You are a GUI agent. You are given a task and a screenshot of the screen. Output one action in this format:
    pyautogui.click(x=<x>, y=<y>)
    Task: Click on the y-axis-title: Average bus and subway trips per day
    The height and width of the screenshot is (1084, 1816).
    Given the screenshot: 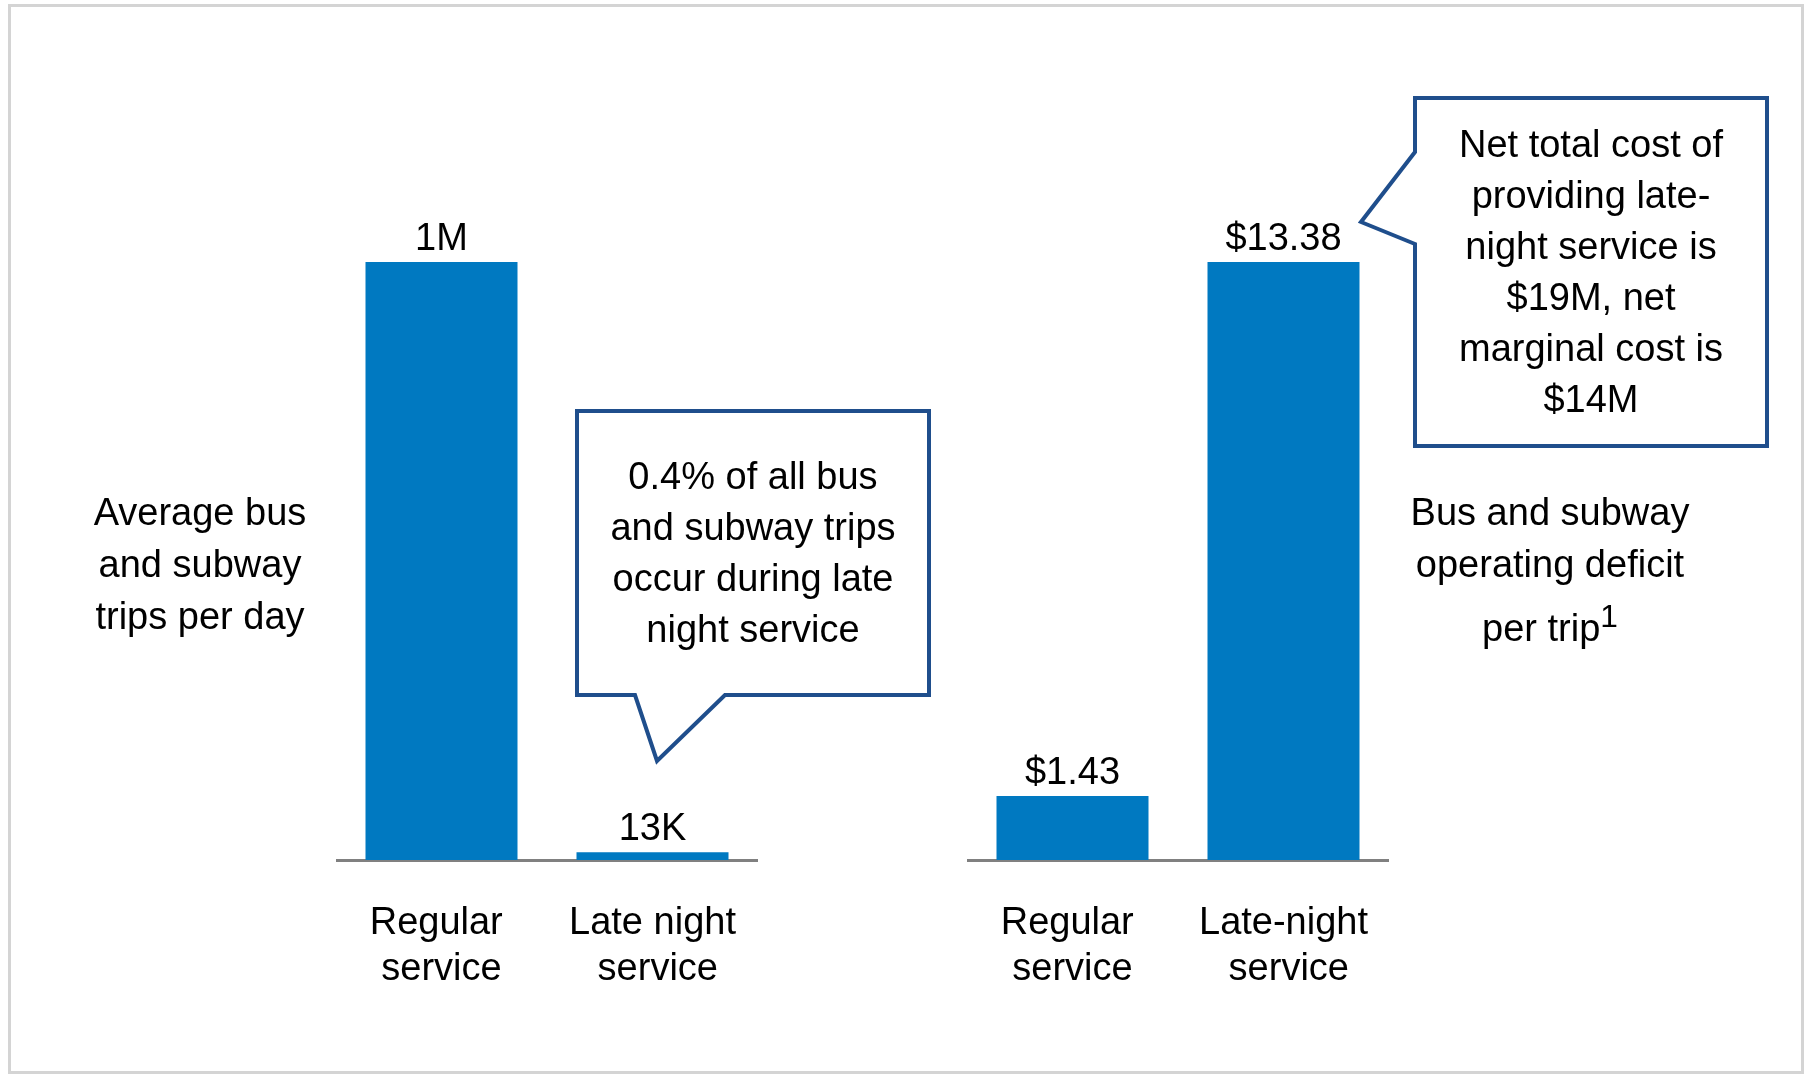 What is the action you would take?
    pyautogui.click(x=200, y=564)
    